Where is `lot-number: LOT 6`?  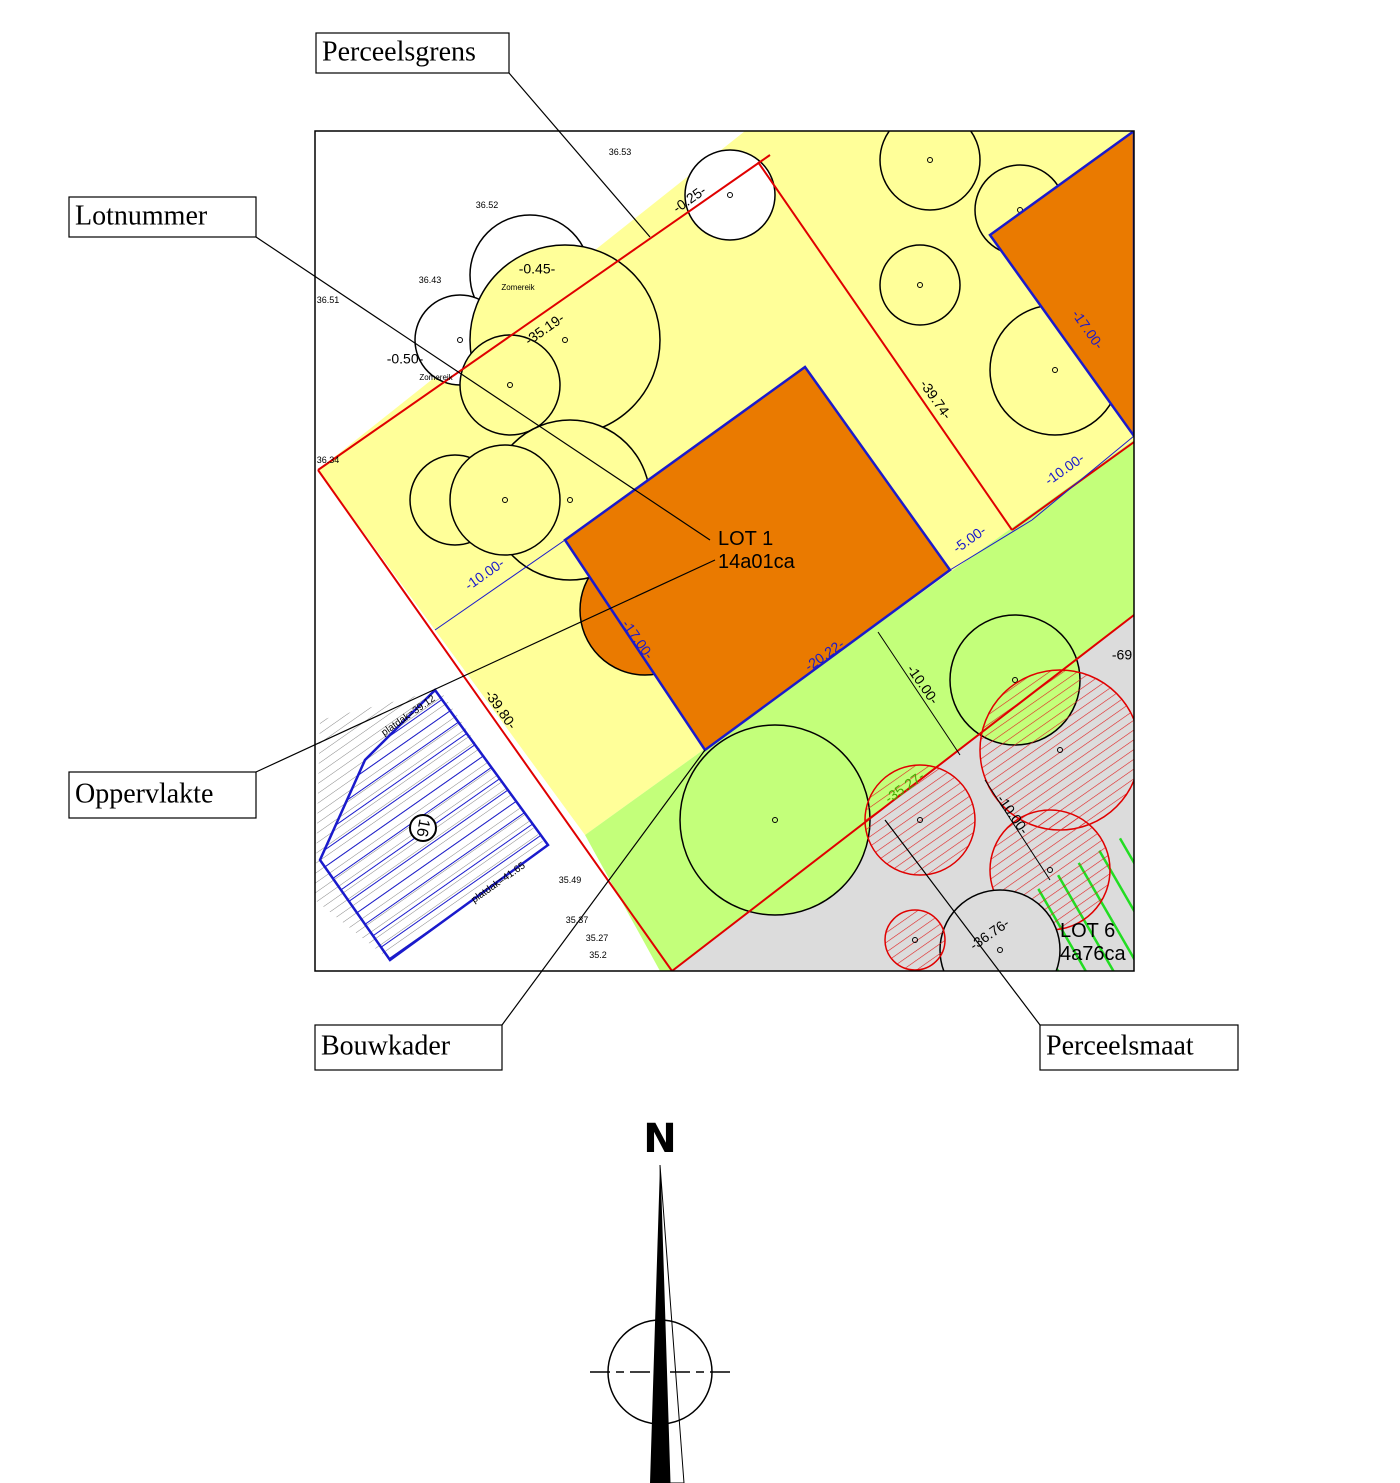
lot-number: LOT 6 is located at coordinates (1087, 931).